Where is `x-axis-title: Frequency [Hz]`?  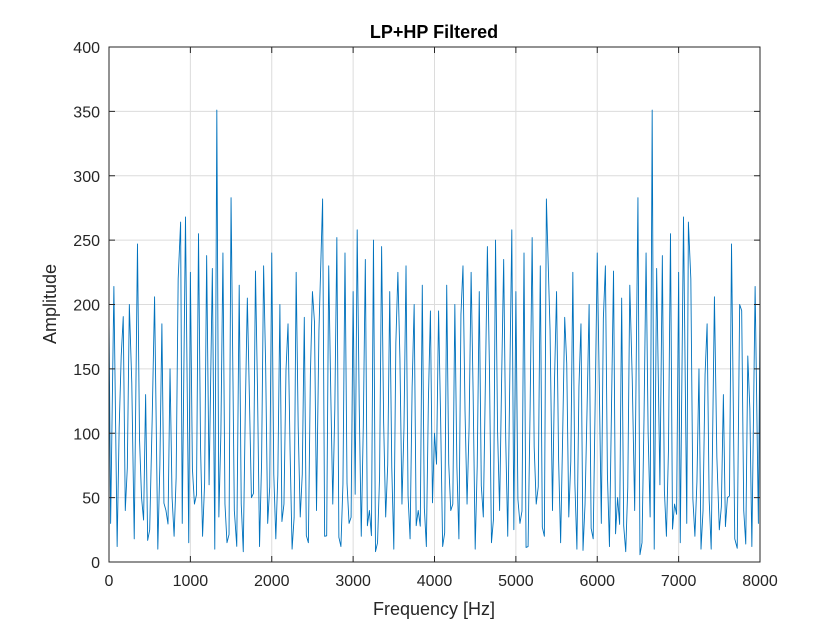 x-axis-title: Frequency [Hz] is located at coordinates (434, 609).